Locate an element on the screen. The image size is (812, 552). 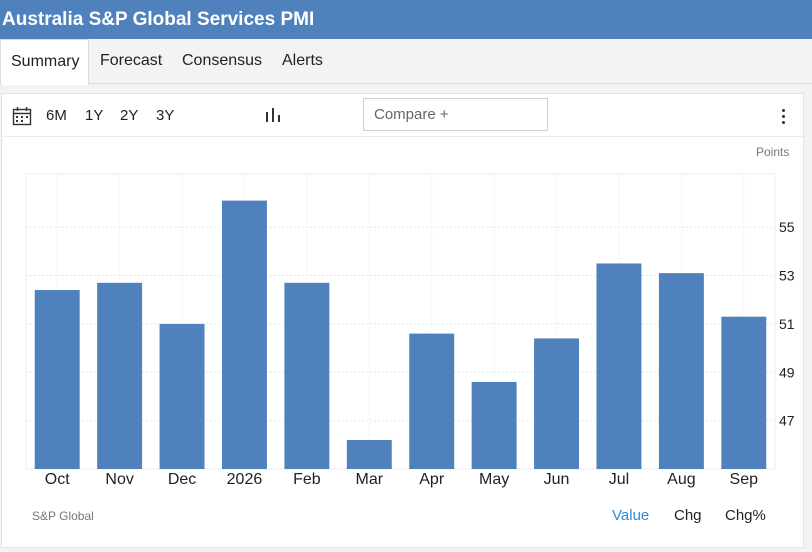
units-label: Points is located at coordinates (773, 152).